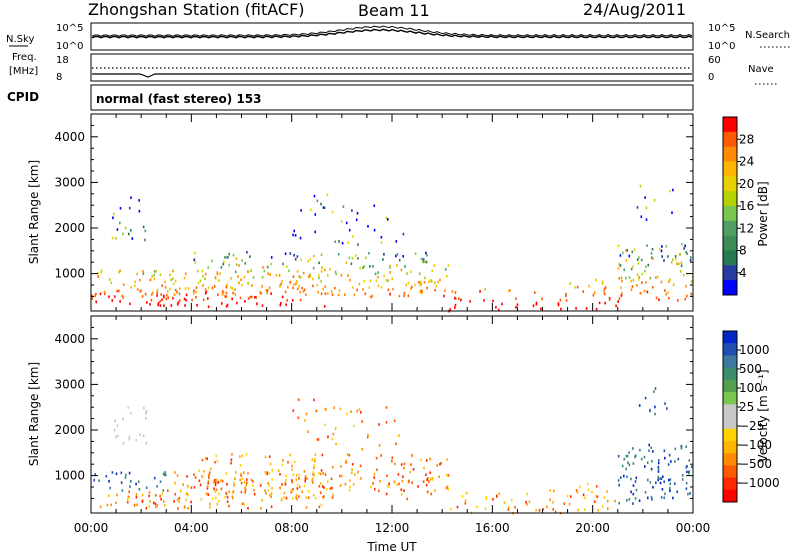 This screenshot has height=554, width=800. Describe the element at coordinates (634, 9) in the screenshot. I see `date-label: 24/Aug/2011` at that location.